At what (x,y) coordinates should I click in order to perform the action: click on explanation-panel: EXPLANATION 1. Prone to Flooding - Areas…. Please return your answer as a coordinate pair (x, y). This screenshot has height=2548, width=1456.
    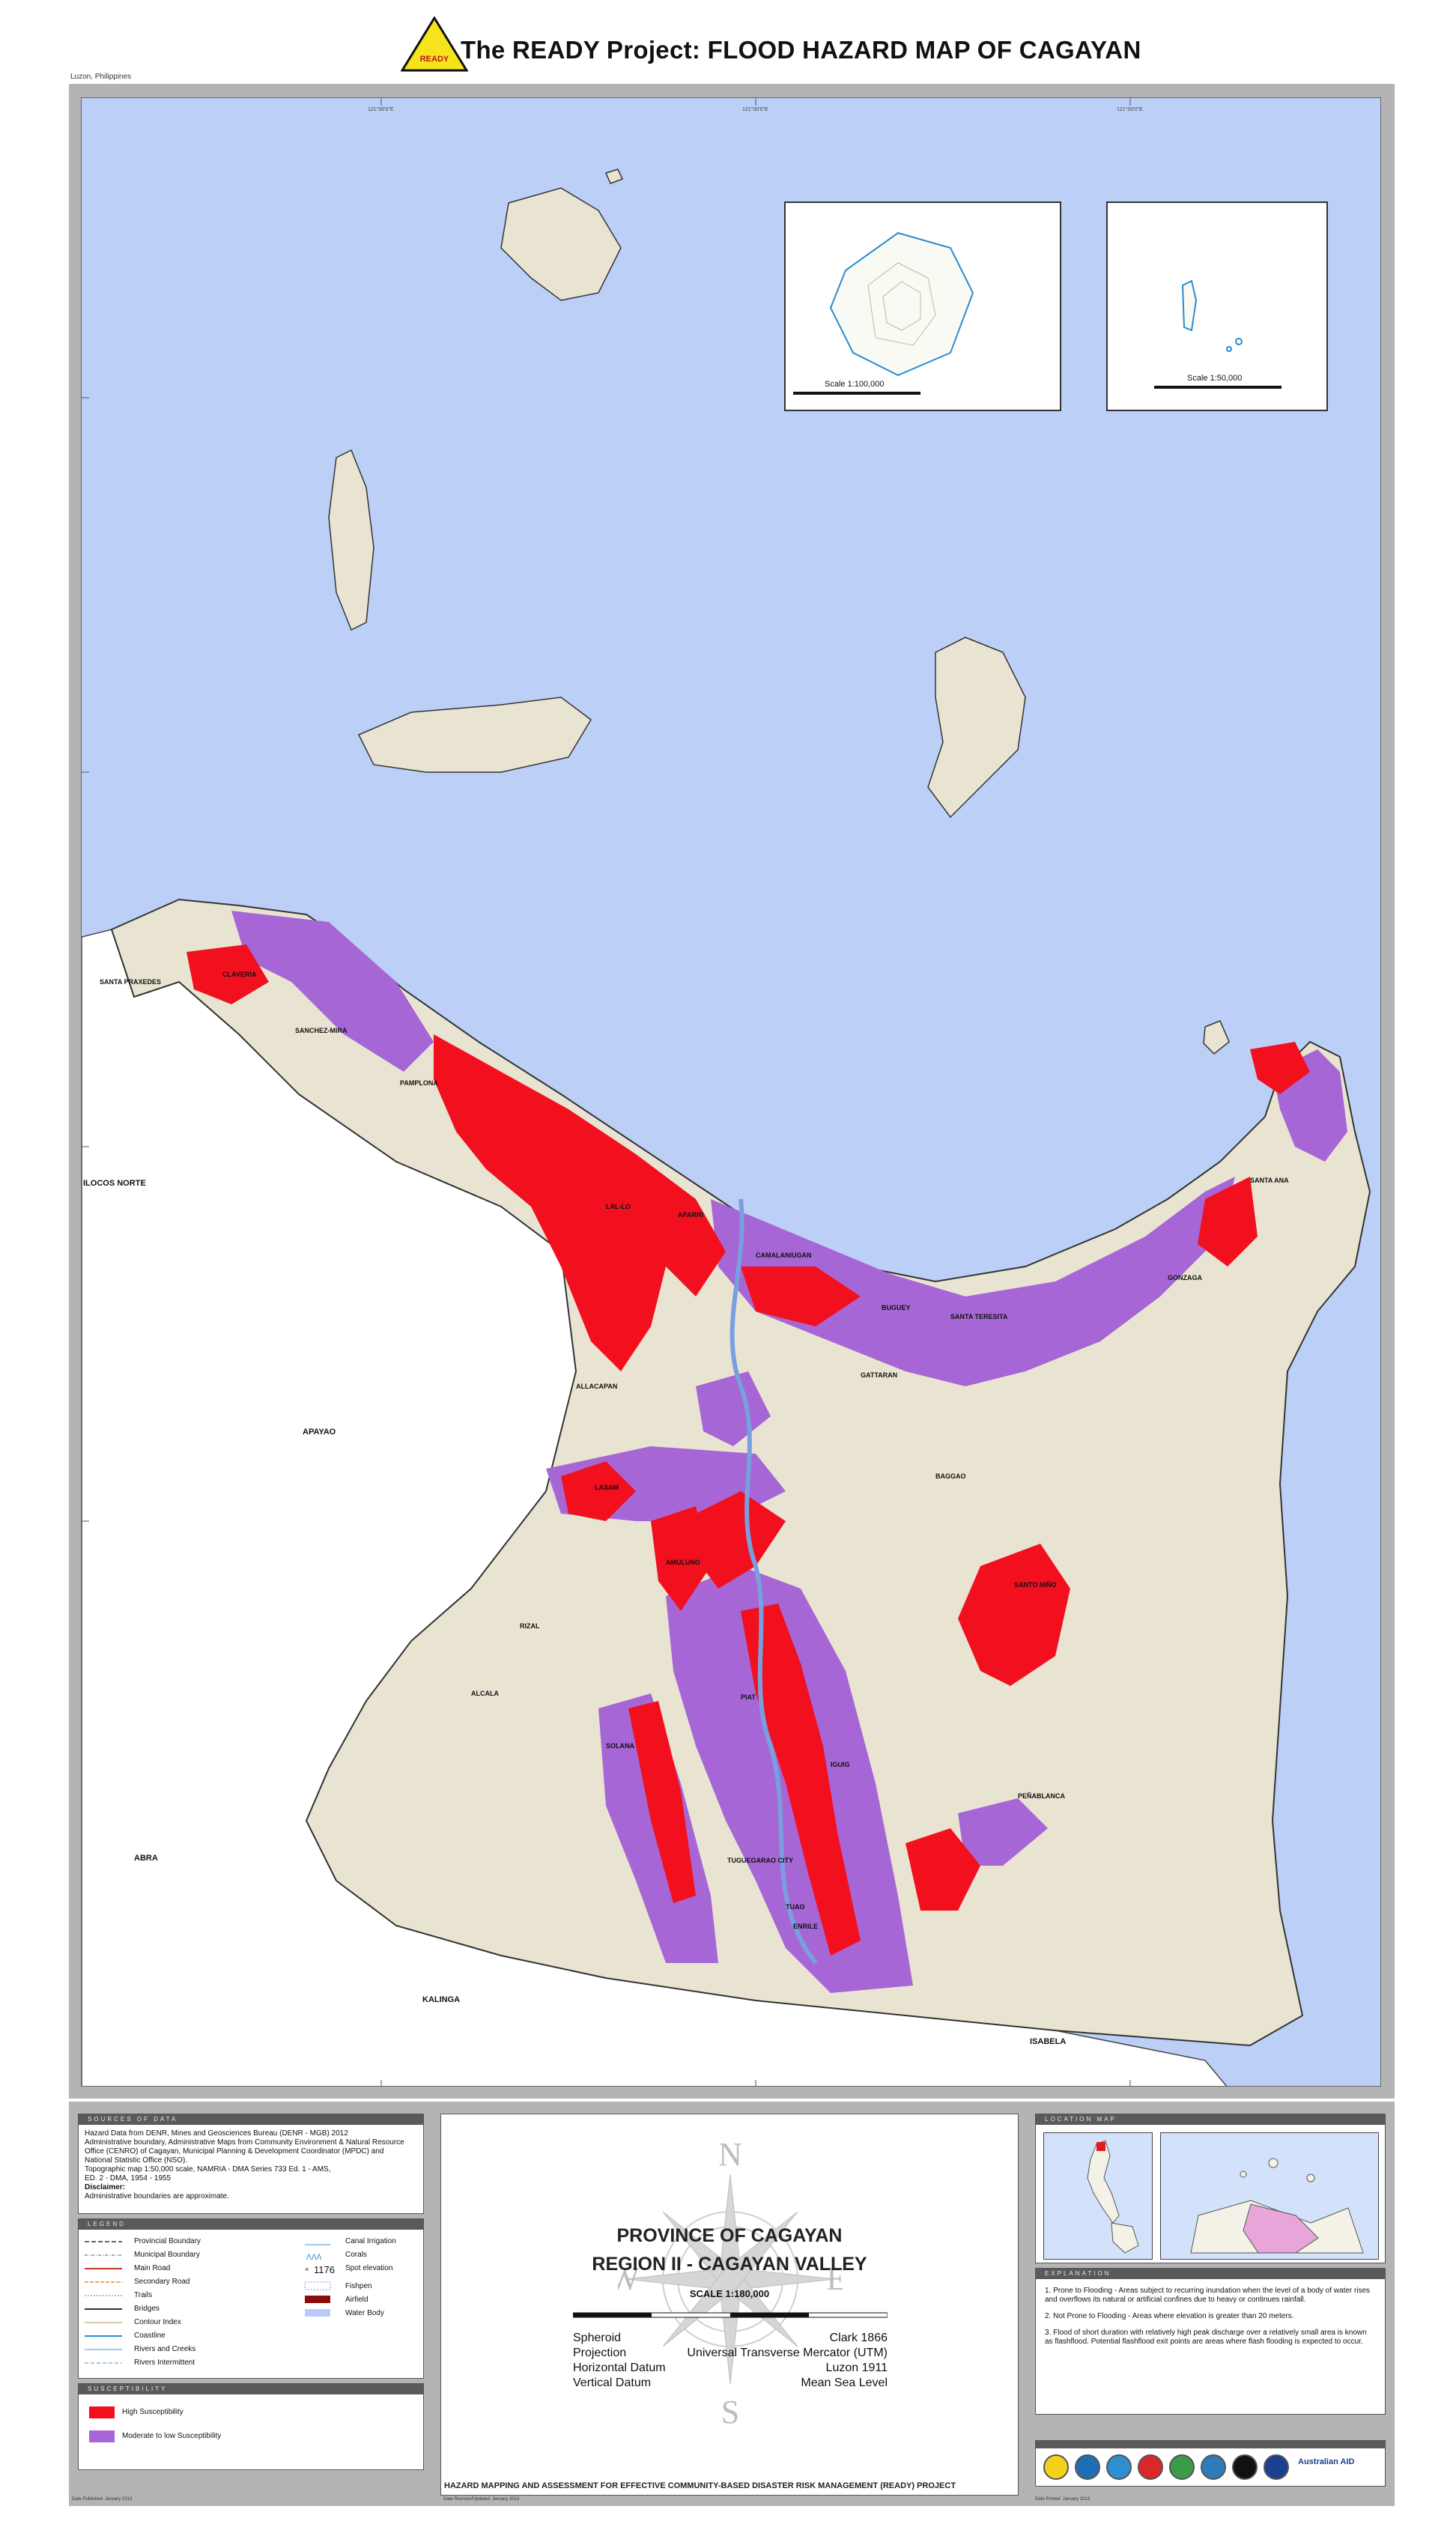
    Looking at the image, I should click on (1210, 2341).